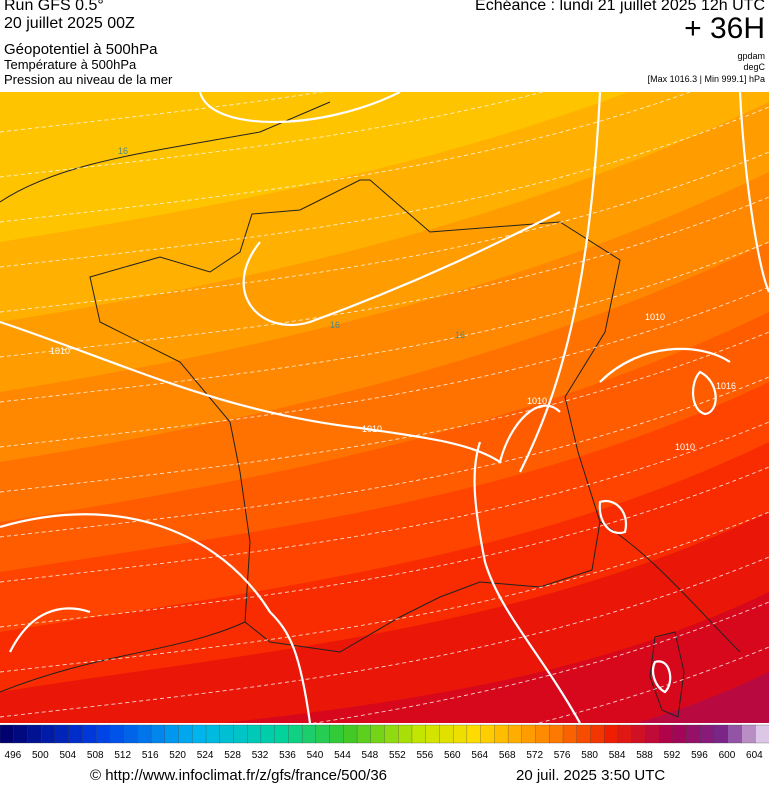 The height and width of the screenshot is (786, 769). What do you see at coordinates (150, 755) in the screenshot?
I see `colorbar-label: 516` at bounding box center [150, 755].